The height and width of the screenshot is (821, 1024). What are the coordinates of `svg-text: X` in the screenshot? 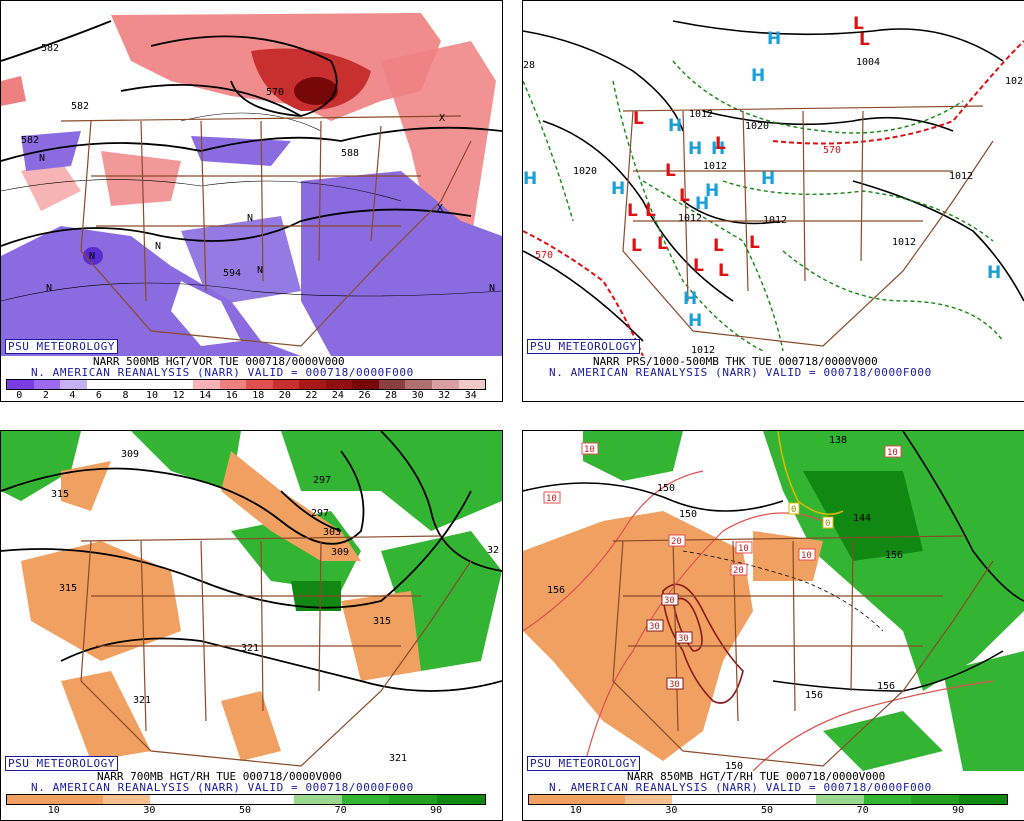 It's located at (442, 118).